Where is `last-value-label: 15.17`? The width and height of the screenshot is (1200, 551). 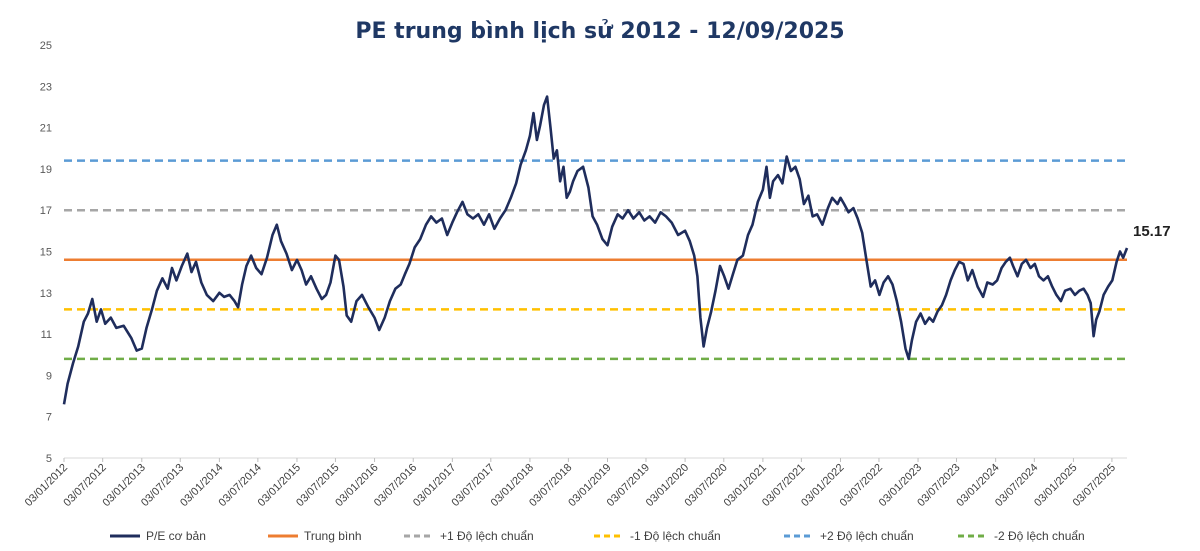 last-value-label: 15.17 is located at coordinates (1152, 231).